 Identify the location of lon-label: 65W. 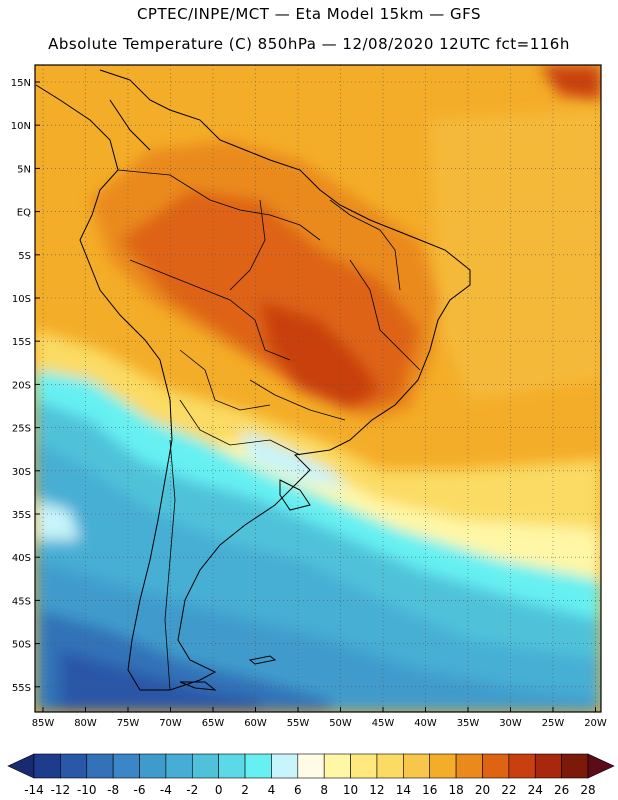
(213, 723).